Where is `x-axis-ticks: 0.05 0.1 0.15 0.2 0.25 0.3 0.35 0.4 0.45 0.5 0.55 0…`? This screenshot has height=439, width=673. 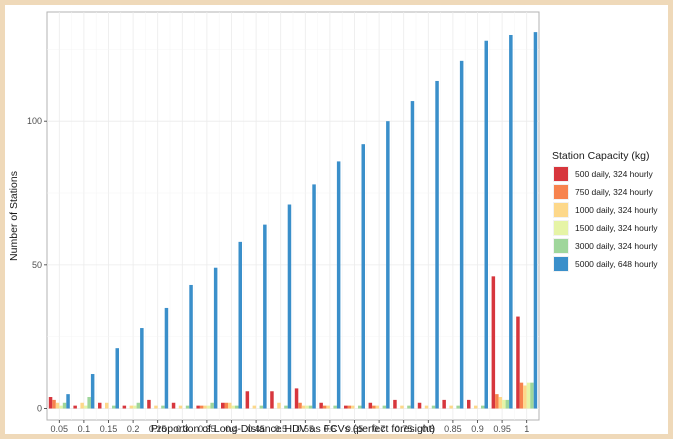 x-axis-ticks: 0.05 0.1 0.15 0.2 0.25 0.3 0.35 0.4 0.45 0.5 0.55 0… is located at coordinates (290, 427).